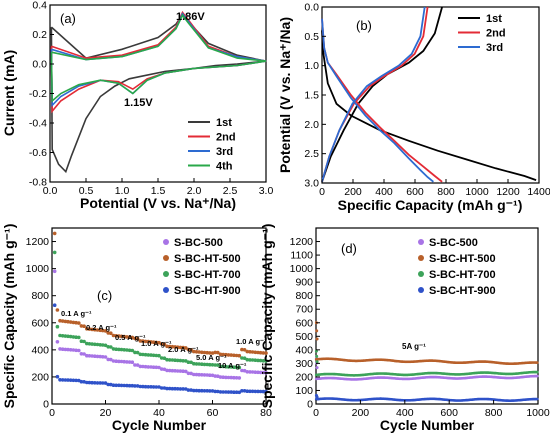 The height and width of the screenshot is (442, 550). Describe the element at coordinates (462, 275) in the screenshot. I see `d-legend-label: S-BC-HT-700` at that location.